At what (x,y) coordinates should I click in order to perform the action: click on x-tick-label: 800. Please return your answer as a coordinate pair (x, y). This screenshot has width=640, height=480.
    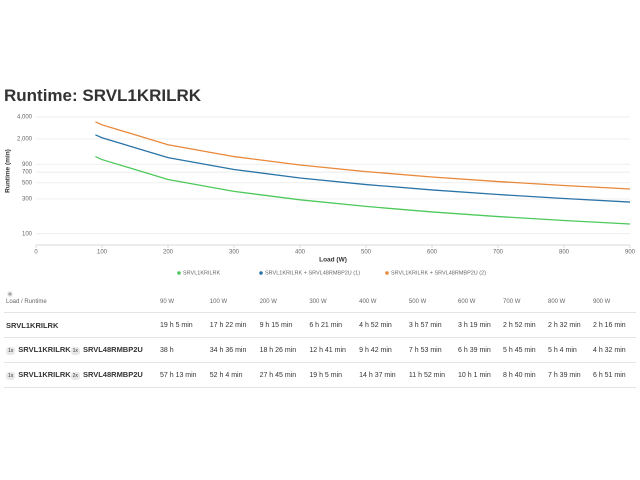
    Looking at the image, I should click on (564, 253).